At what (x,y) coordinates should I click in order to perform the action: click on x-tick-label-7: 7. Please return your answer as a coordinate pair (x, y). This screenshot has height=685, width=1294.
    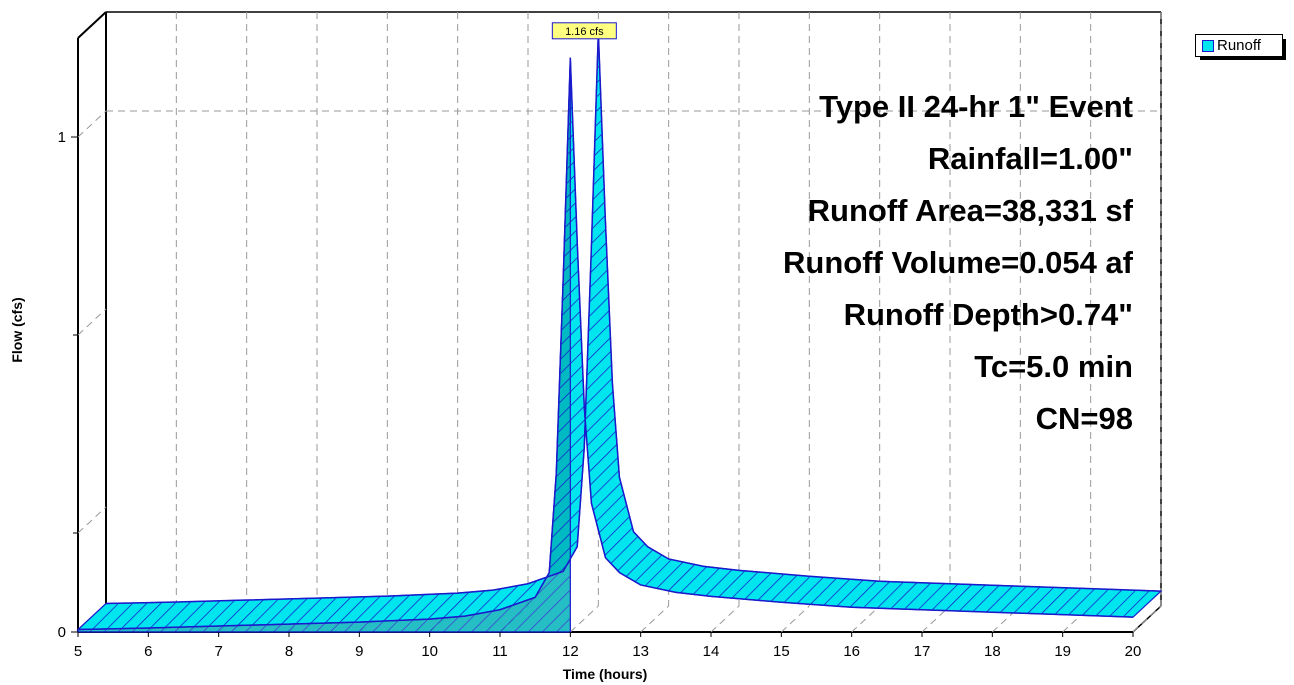
    Looking at the image, I should click on (218, 651).